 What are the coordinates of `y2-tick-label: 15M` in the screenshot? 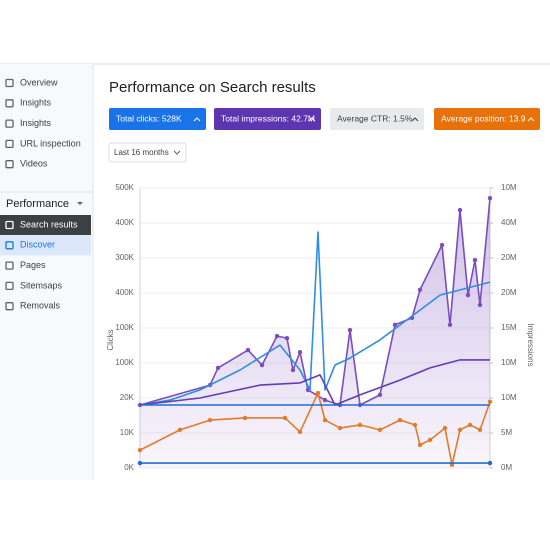 It's located at (509, 327).